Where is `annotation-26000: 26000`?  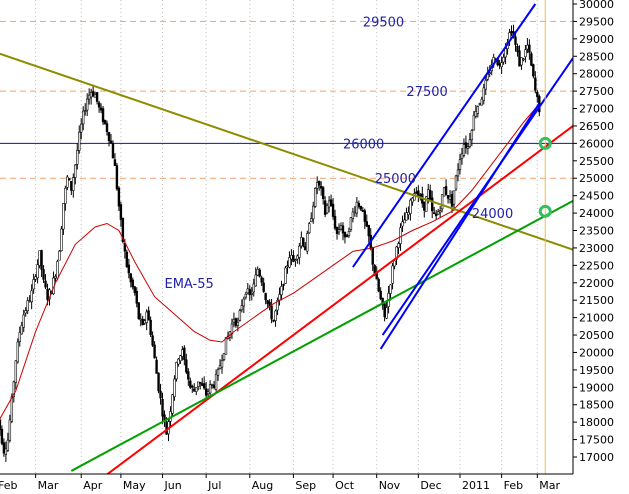 annotation-26000: 26000 is located at coordinates (363, 144).